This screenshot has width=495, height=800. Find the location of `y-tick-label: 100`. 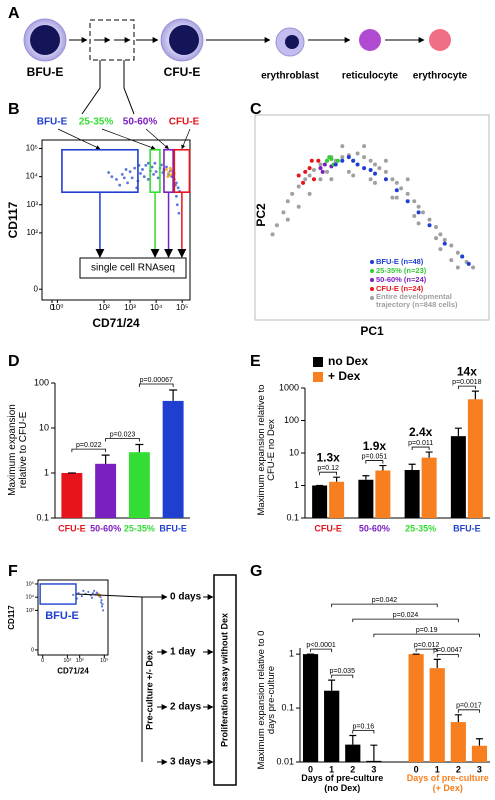

y-tick-label: 100 is located at coordinates (291, 420).